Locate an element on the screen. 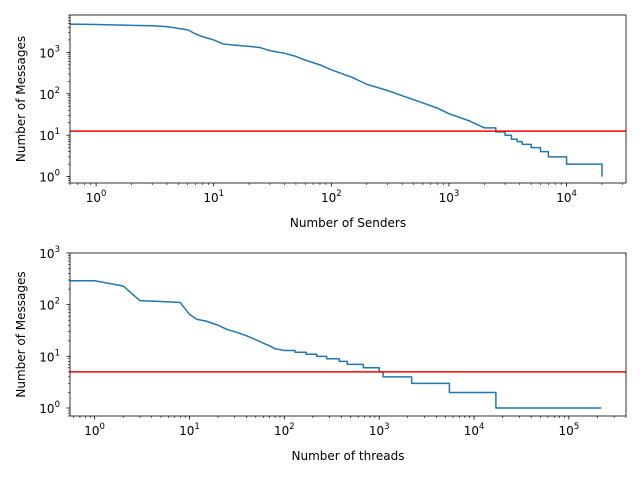 This screenshot has width=640, height=480. x-axis-label: Number of Senders is located at coordinates (348, 223).